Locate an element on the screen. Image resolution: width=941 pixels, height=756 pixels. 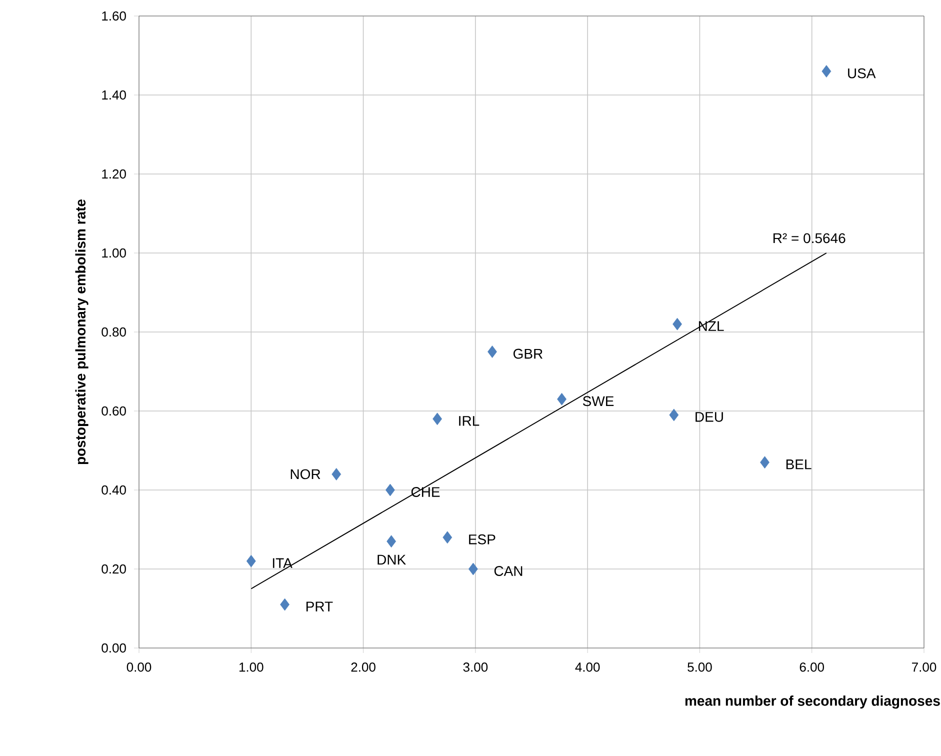
y-tick-label: 1.20 is located at coordinates (114, 174).